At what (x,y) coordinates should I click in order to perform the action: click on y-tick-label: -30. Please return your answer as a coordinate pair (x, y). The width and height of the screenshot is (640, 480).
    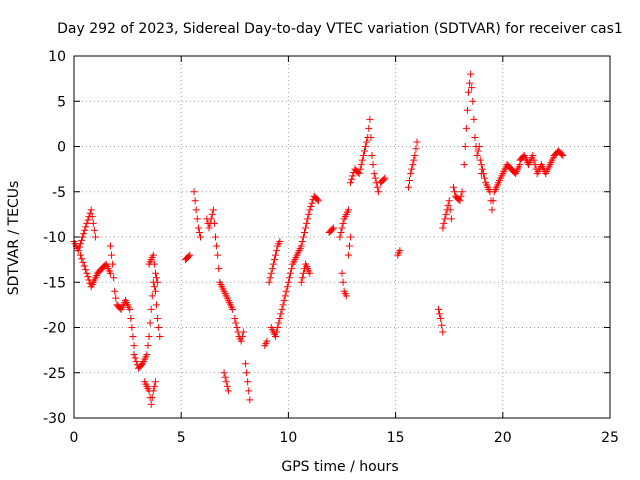
    Looking at the image, I should click on (54, 419).